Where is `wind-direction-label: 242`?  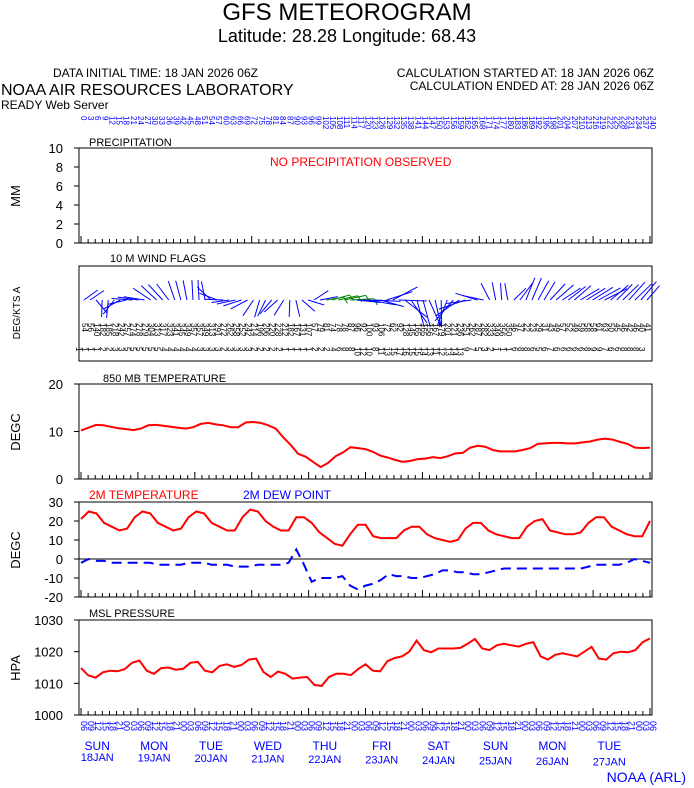 wind-direction-label: 242 is located at coordinates (247, 330).